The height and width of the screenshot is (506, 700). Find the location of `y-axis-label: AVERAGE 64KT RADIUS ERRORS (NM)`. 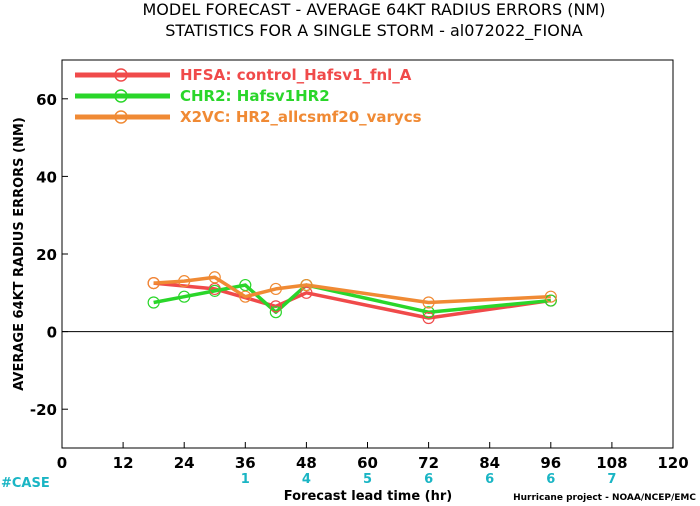

y-axis-label: AVERAGE 64KT RADIUS ERRORS (NM) is located at coordinates (19, 254).